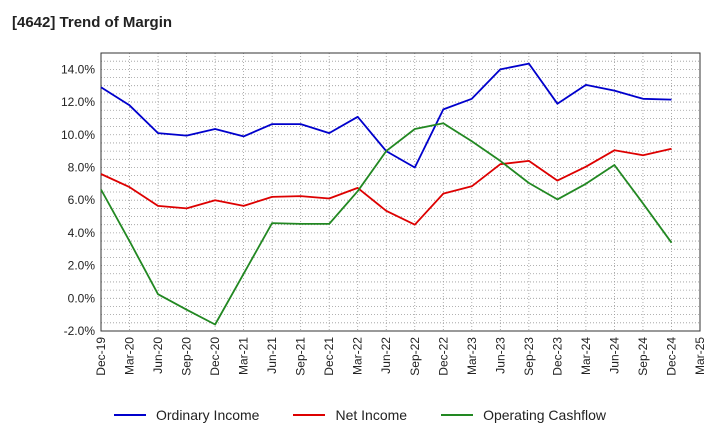 Image resolution: width=720 pixels, height=440 pixels. I want to click on x-tick-label: Dec-24, so click(671, 356).